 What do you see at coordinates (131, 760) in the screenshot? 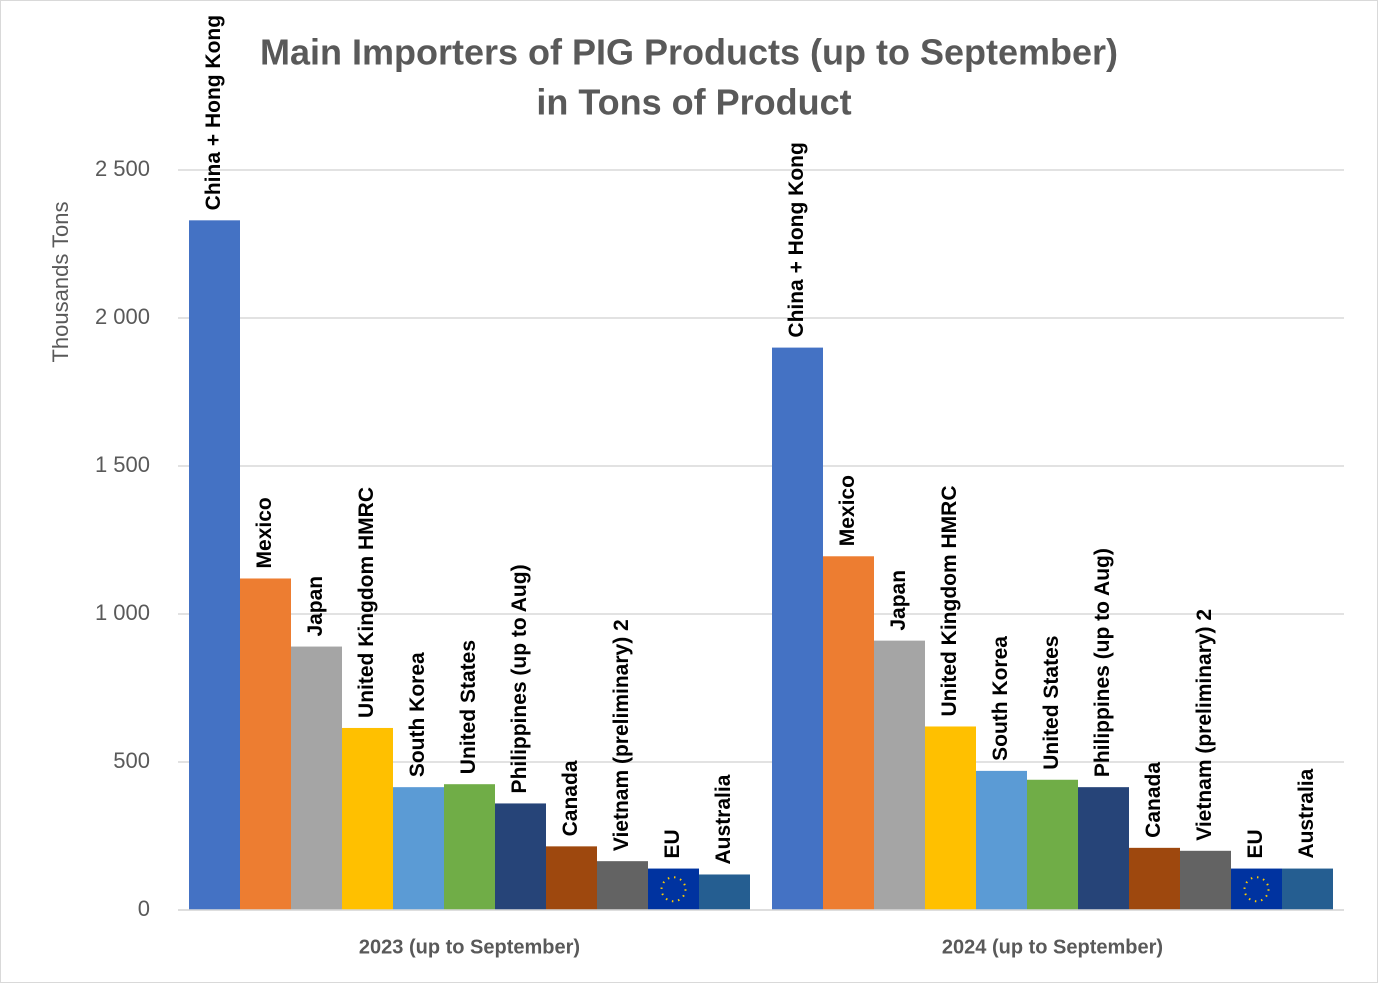
I see `y-tick-label: 500` at bounding box center [131, 760].